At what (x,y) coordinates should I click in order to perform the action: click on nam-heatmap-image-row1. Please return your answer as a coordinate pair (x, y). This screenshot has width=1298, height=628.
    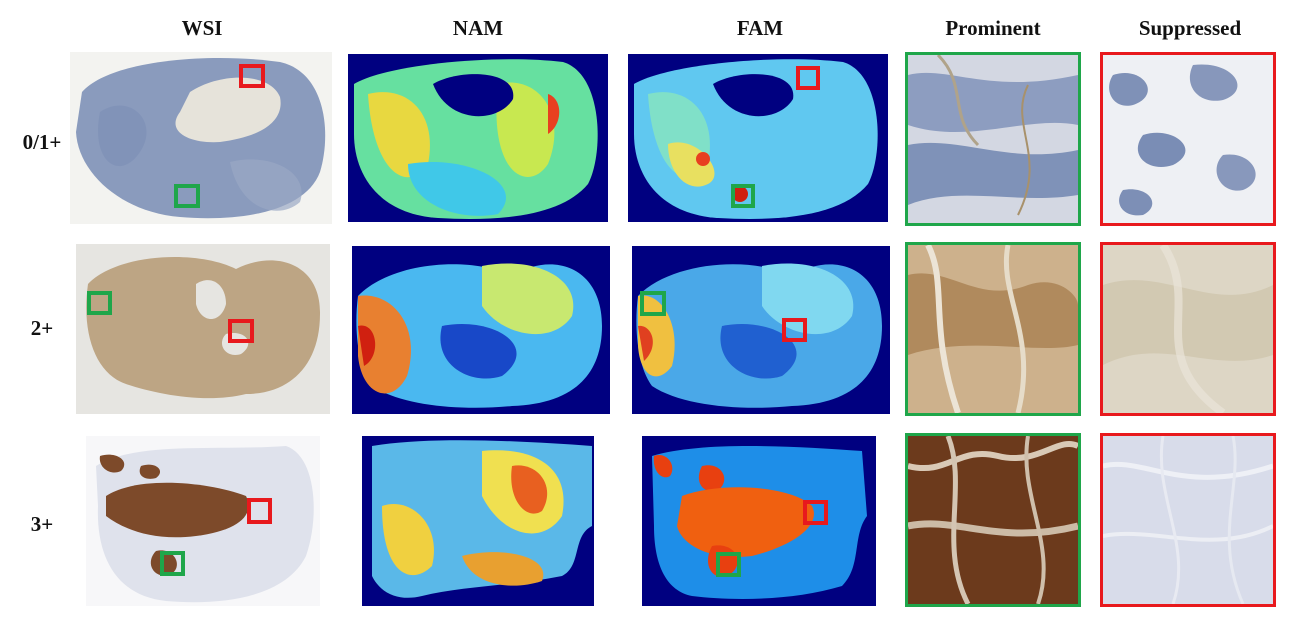
    Looking at the image, I should click on (478, 138).